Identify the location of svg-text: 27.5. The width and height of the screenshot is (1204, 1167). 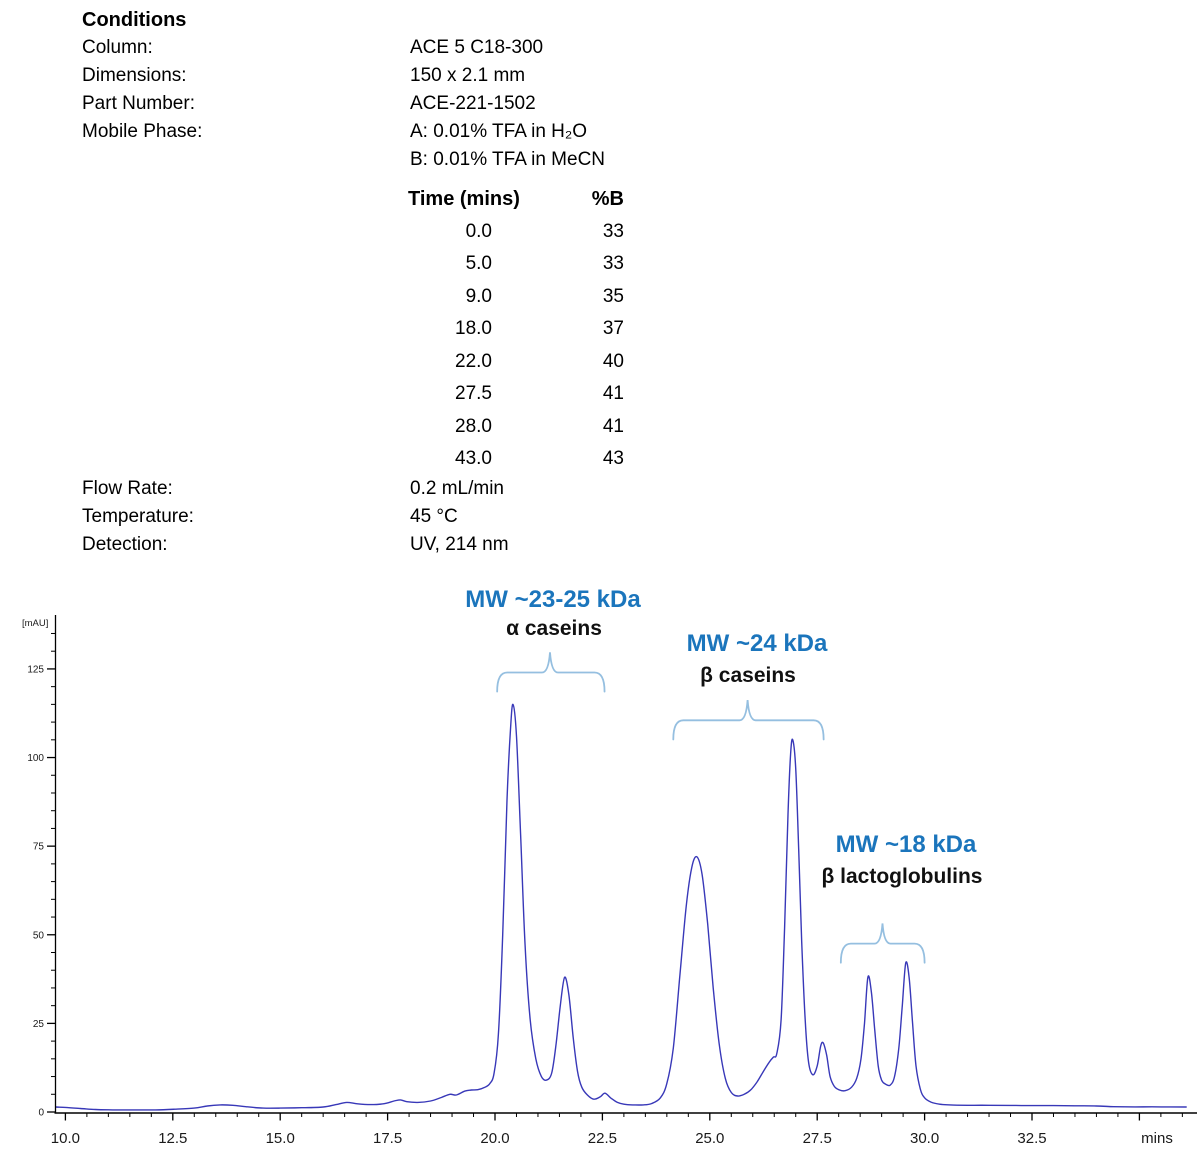
(817, 1138).